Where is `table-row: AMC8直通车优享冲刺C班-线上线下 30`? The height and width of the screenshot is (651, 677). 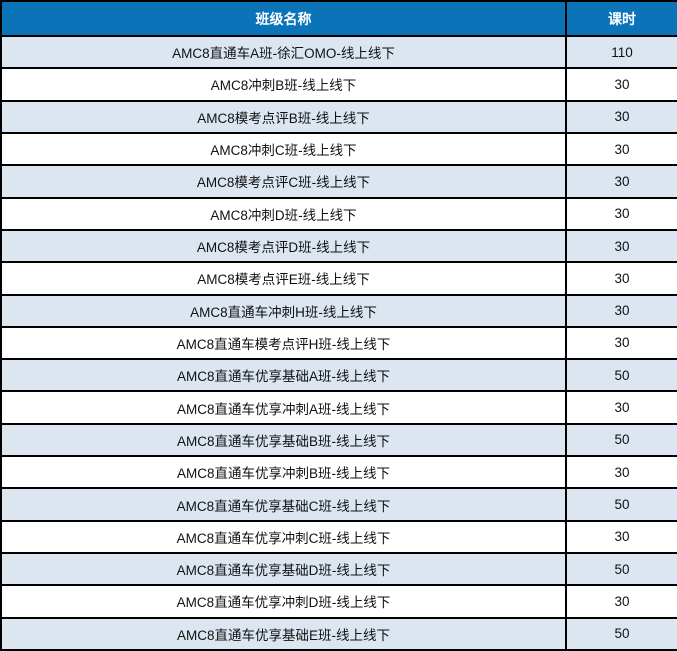
table-row: AMC8直通车优享冲刺C班-线上线下 30 is located at coordinates (338, 537).